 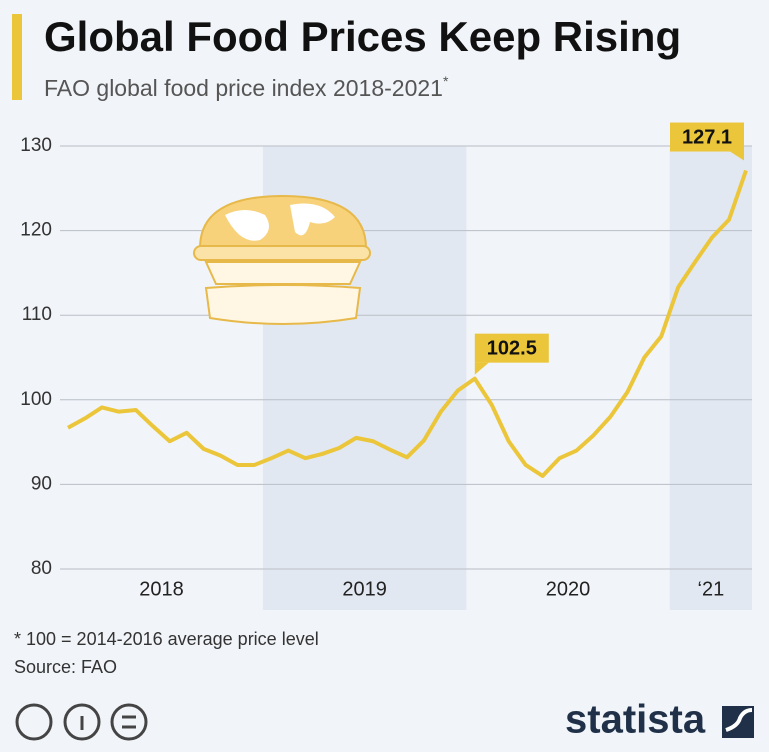 What do you see at coordinates (36, 145) in the screenshot?
I see `y-tick-label: 130` at bounding box center [36, 145].